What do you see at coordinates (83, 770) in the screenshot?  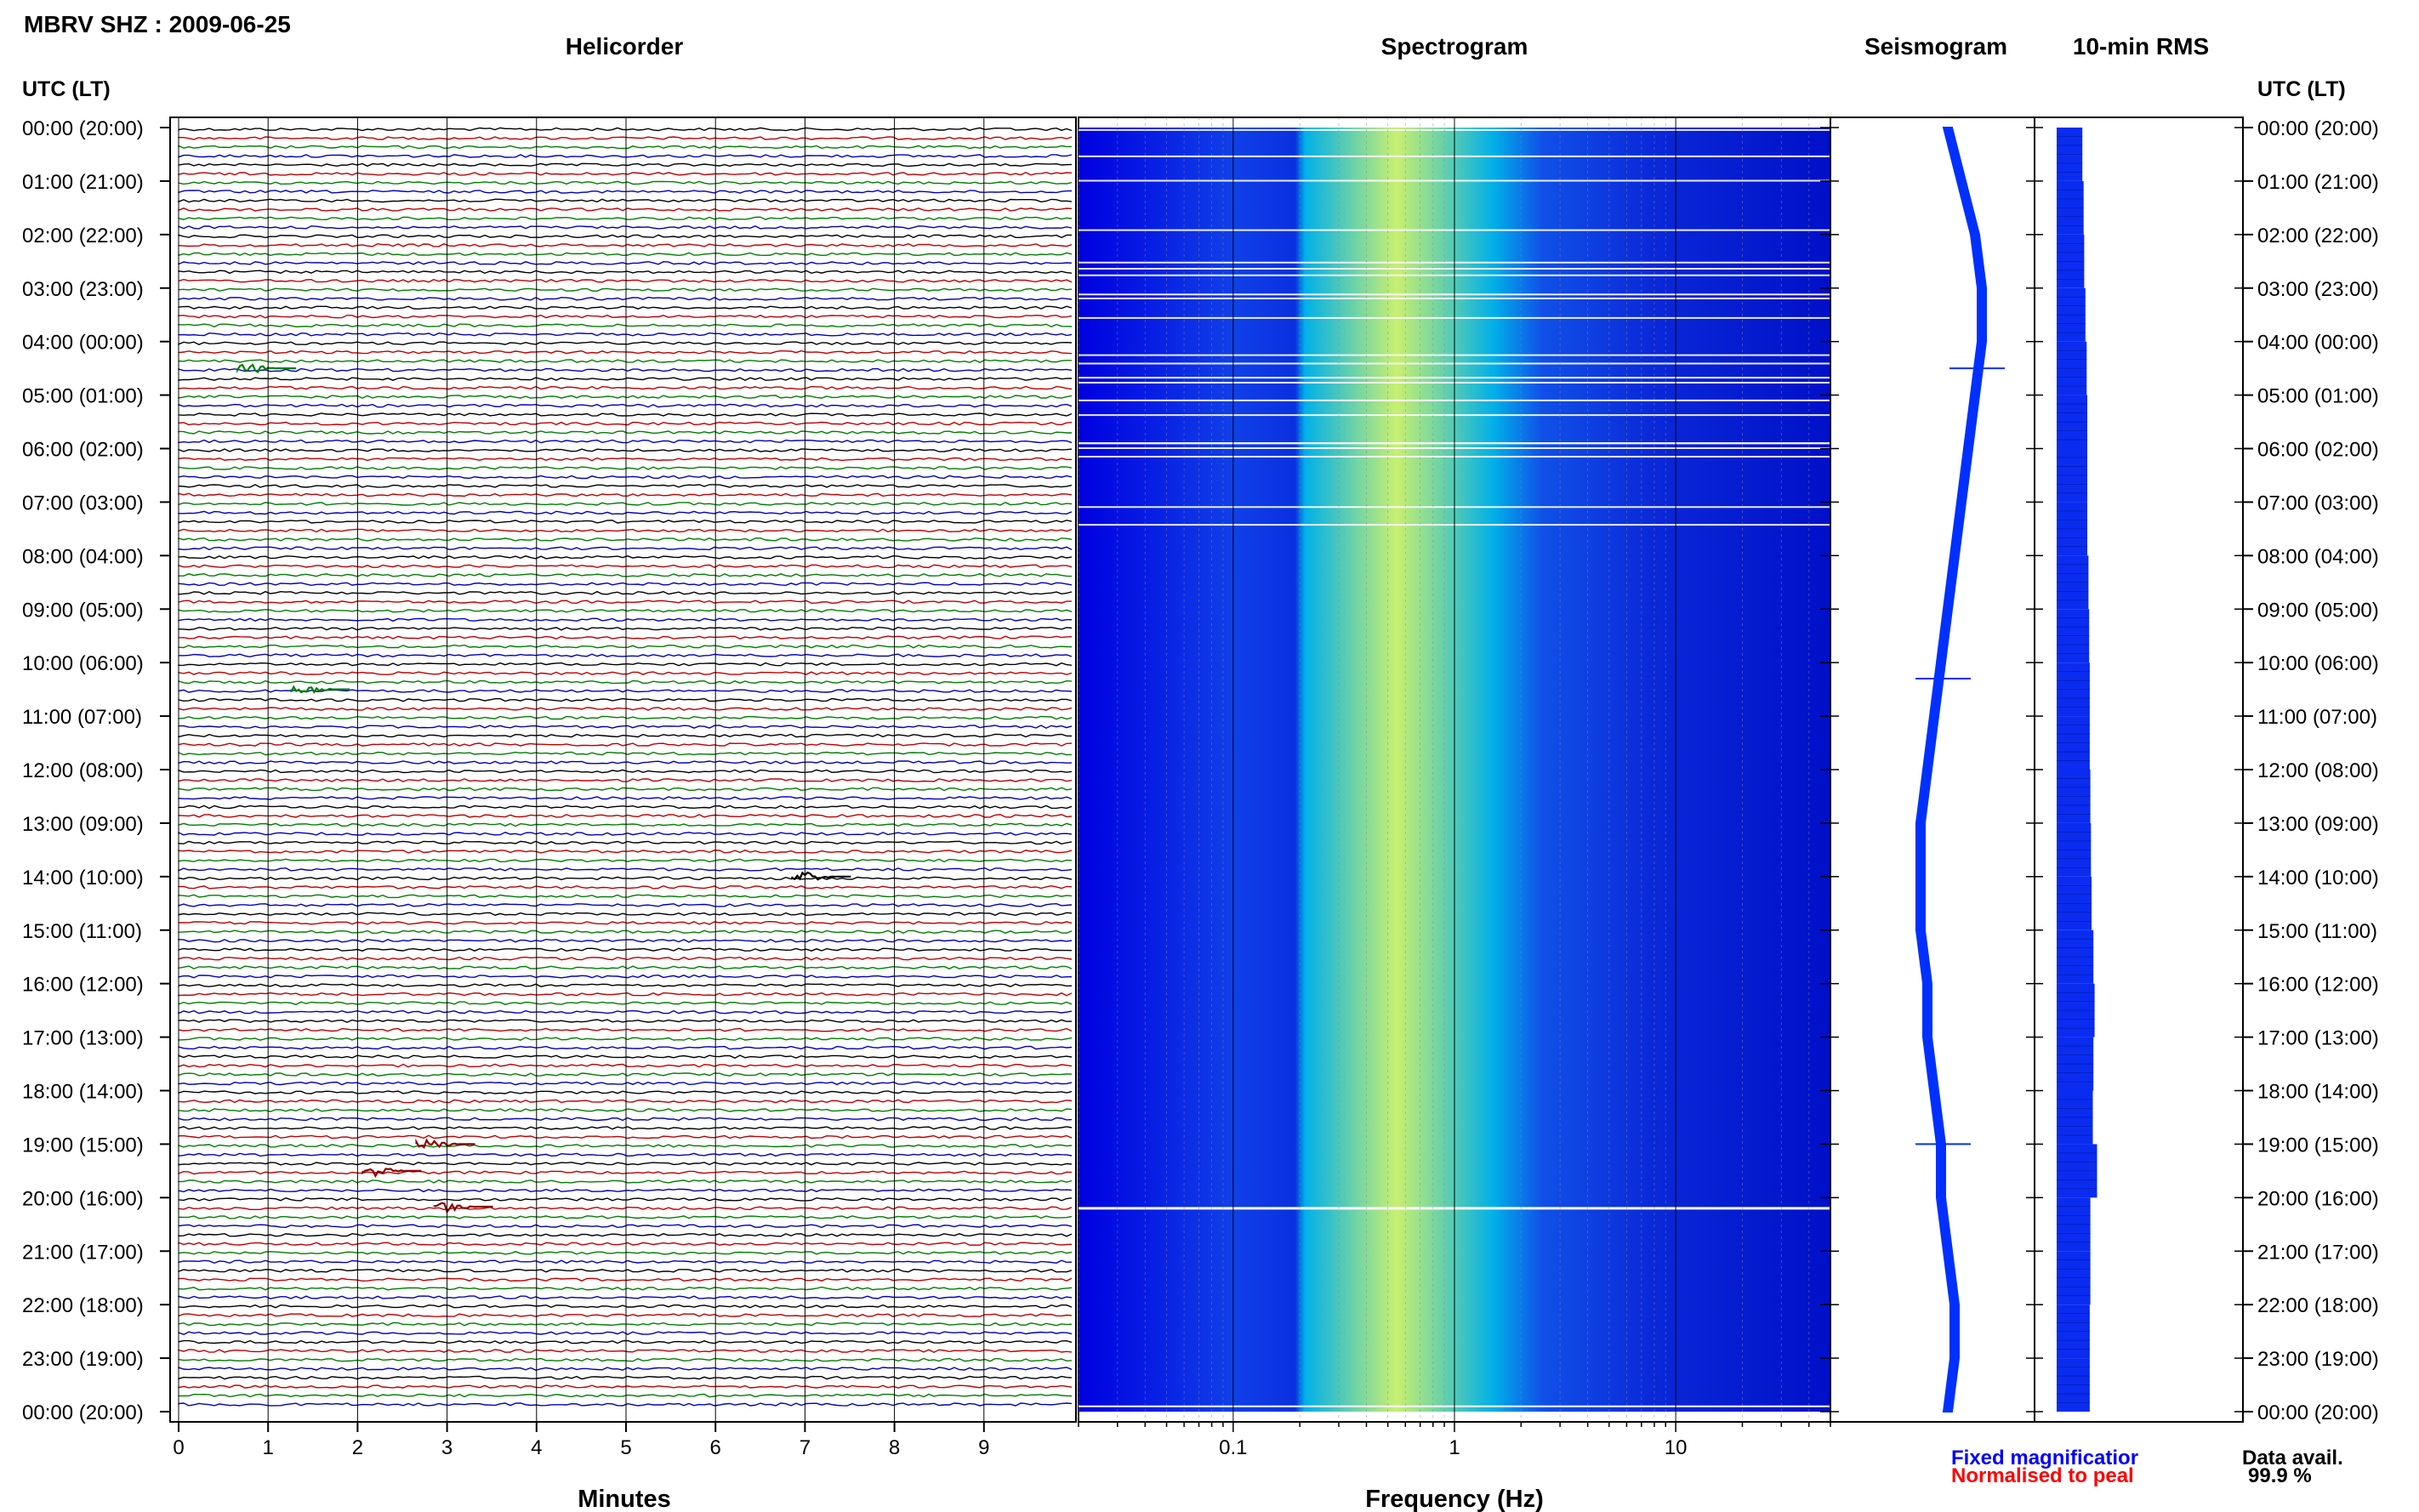 I see `time-tick-label-left: 12:00 (08:00)` at bounding box center [83, 770].